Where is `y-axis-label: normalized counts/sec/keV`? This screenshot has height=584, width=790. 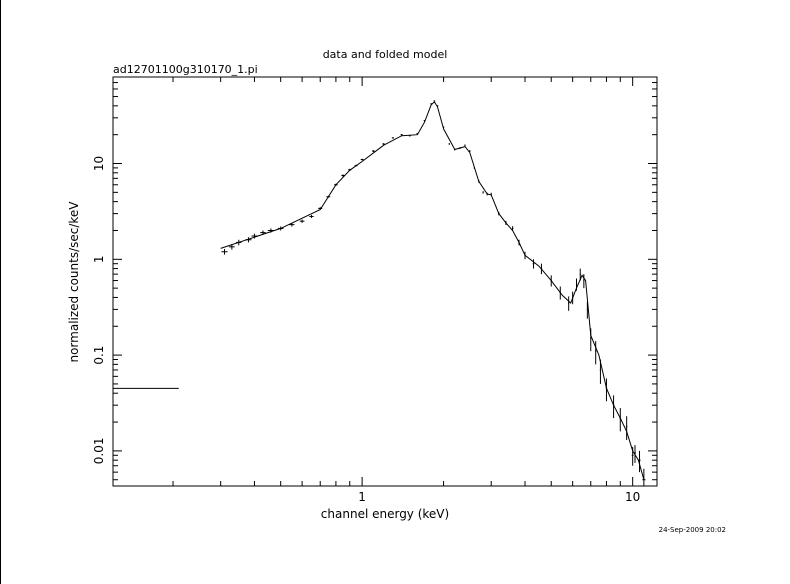 y-axis-label: normalized counts/sec/keV is located at coordinates (74, 282).